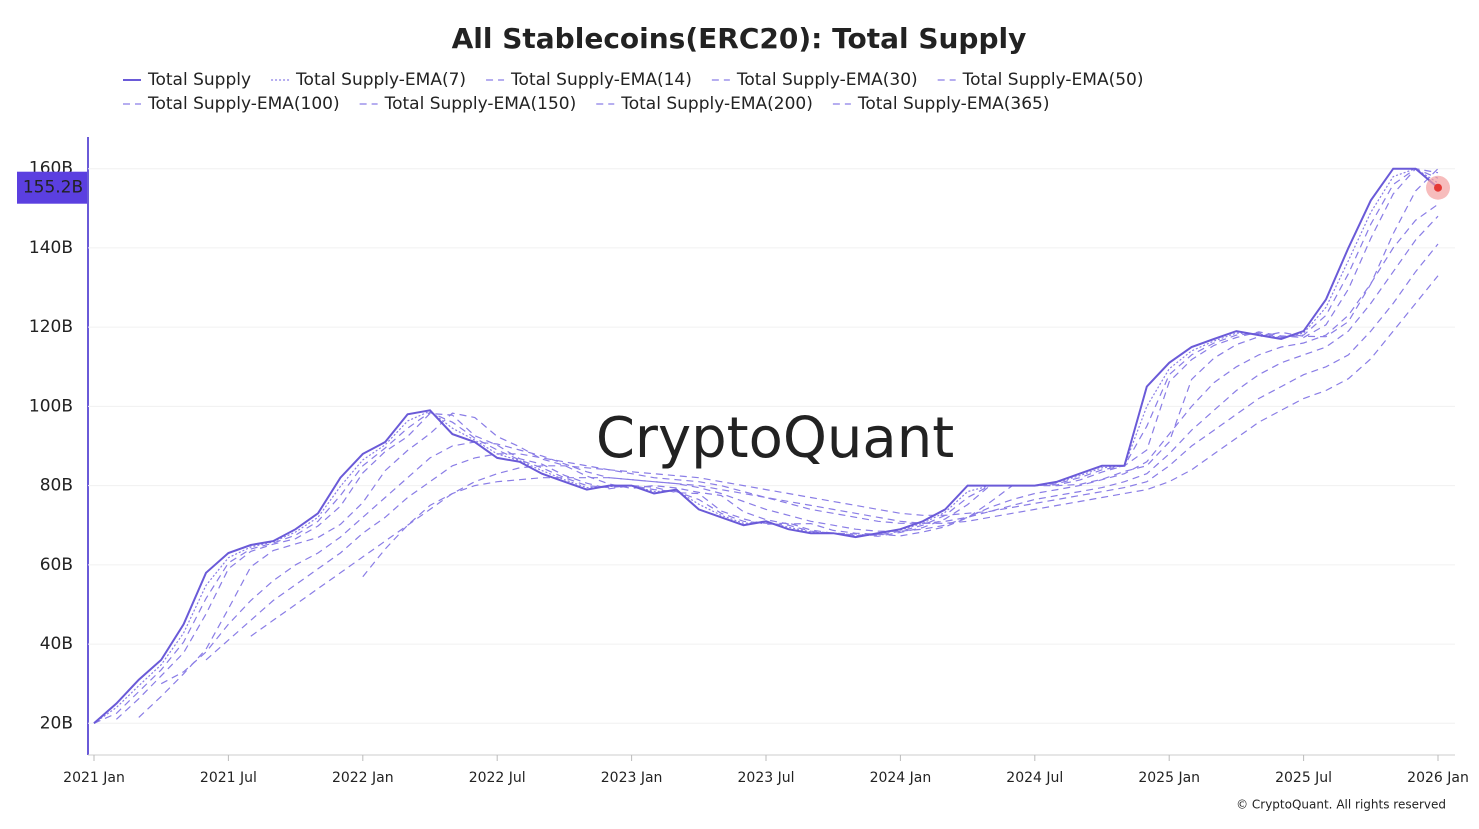 This screenshot has width=1479, height=829. I want to click on legend-item: Total Supply-EMA(30), so click(814, 80).